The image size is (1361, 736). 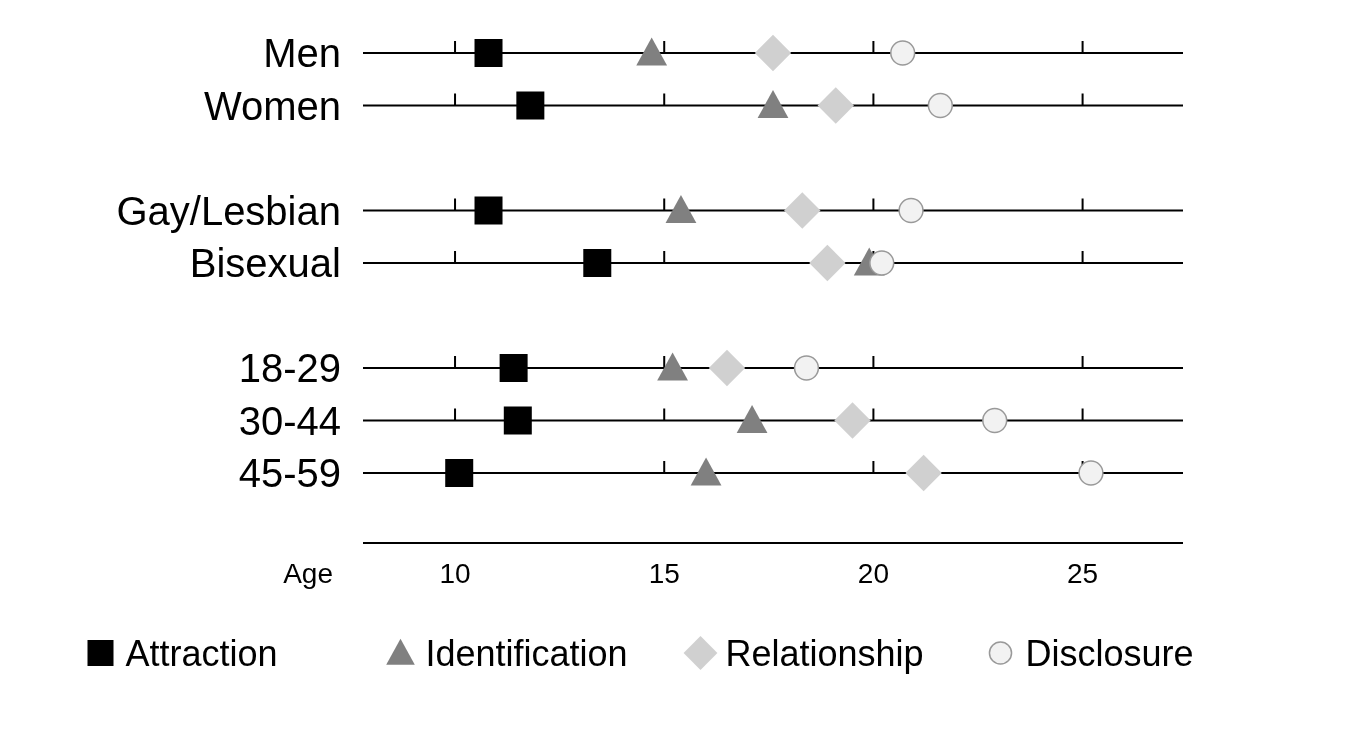 I want to click on legend-label: Relationship, so click(x=824, y=653).